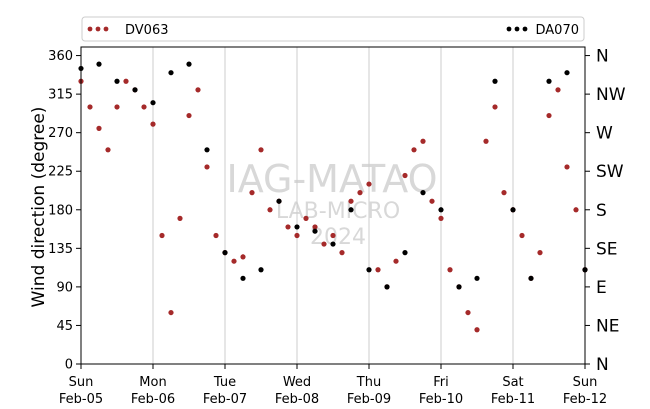 The width and height of the screenshot is (650, 409). What do you see at coordinates (607, 249) in the screenshot?
I see `compass-tick-label: SE` at bounding box center [607, 249].